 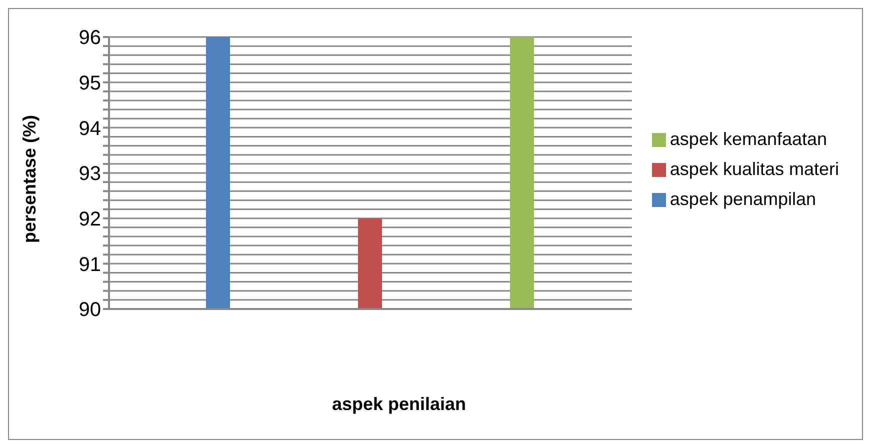 I want to click on y-tick-label: 91, so click(x=89, y=265).